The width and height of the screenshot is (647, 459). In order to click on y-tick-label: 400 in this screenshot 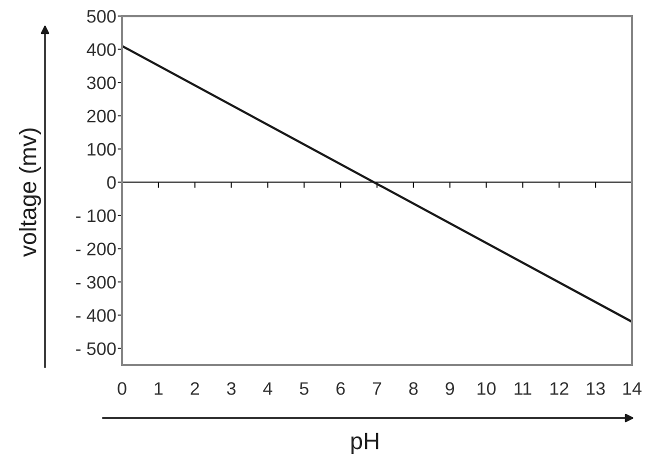, I will do `click(101, 49)`.